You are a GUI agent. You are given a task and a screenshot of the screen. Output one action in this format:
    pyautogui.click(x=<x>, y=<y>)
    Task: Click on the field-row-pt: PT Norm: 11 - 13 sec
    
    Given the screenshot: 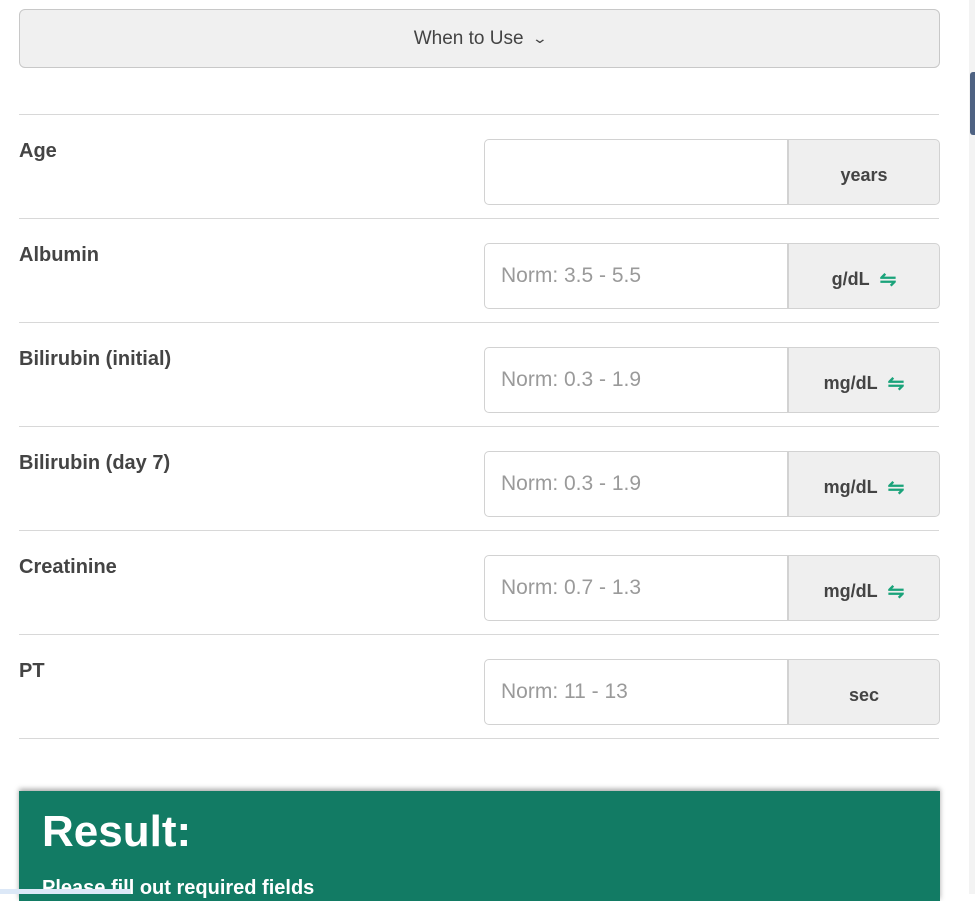 What is the action you would take?
    pyautogui.click(x=479, y=686)
    